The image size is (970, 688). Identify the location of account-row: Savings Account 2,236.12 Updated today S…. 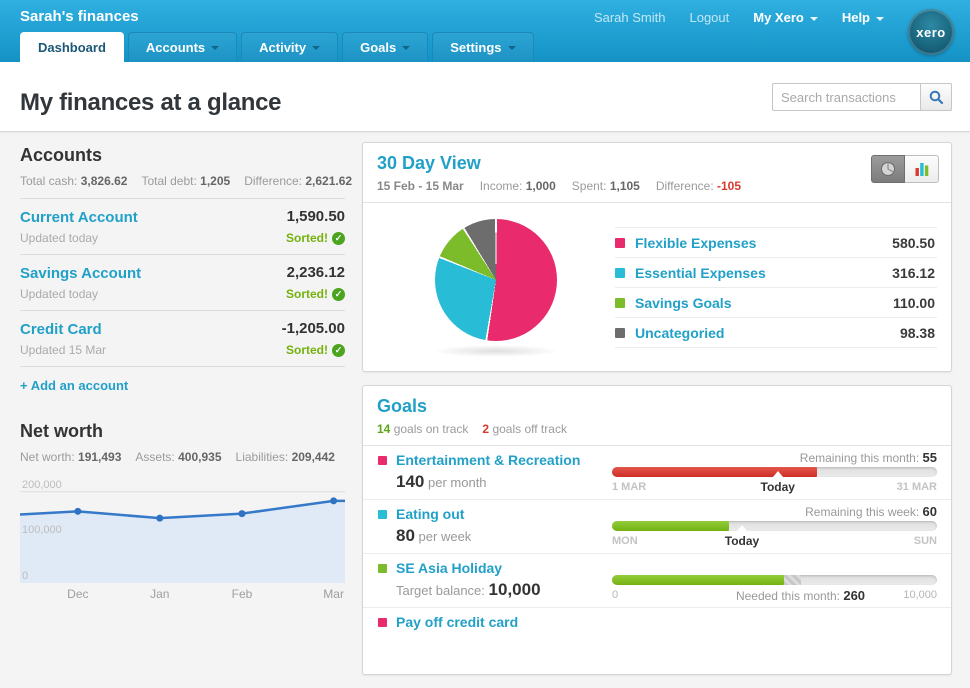
(182, 283).